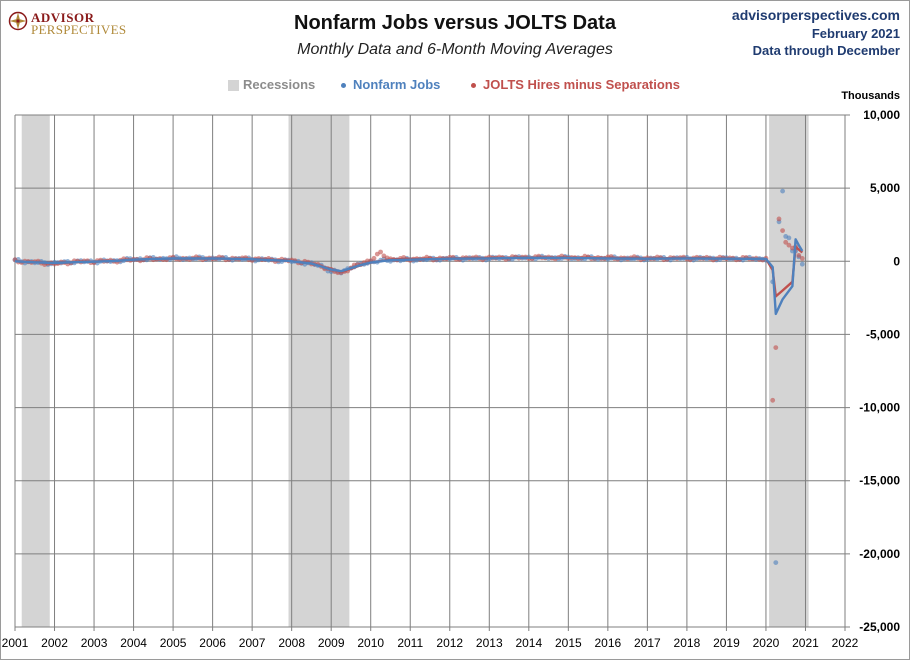 The height and width of the screenshot is (660, 910). What do you see at coordinates (608, 643) in the screenshot?
I see `x-tick-label: 2016` at bounding box center [608, 643].